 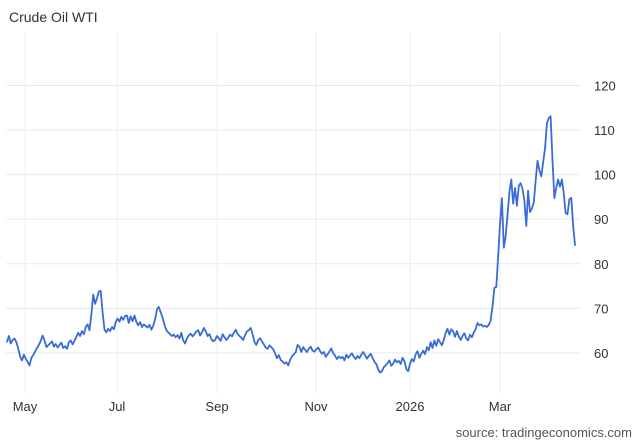 I want to click on y-tick-label: 100, so click(x=605, y=175).